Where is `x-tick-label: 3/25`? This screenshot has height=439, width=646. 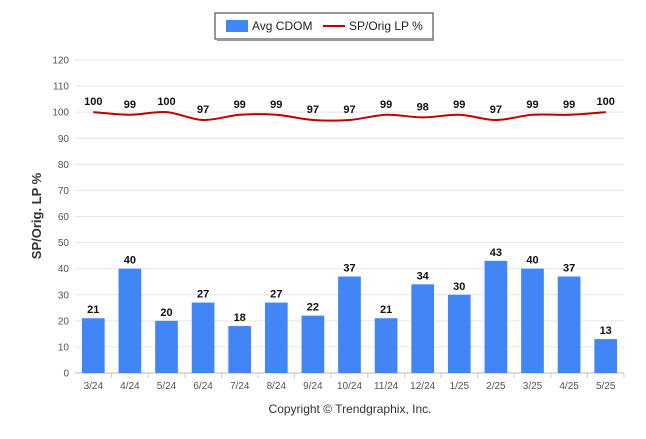
x-tick-label: 3/25 is located at coordinates (533, 386).